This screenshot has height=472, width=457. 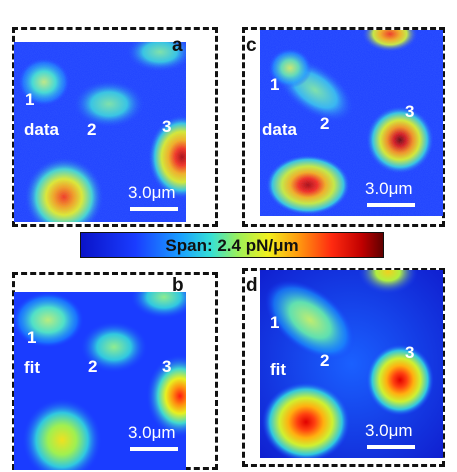 What do you see at coordinates (177, 45) in the screenshot?
I see `panel-letter-a: a` at bounding box center [177, 45].